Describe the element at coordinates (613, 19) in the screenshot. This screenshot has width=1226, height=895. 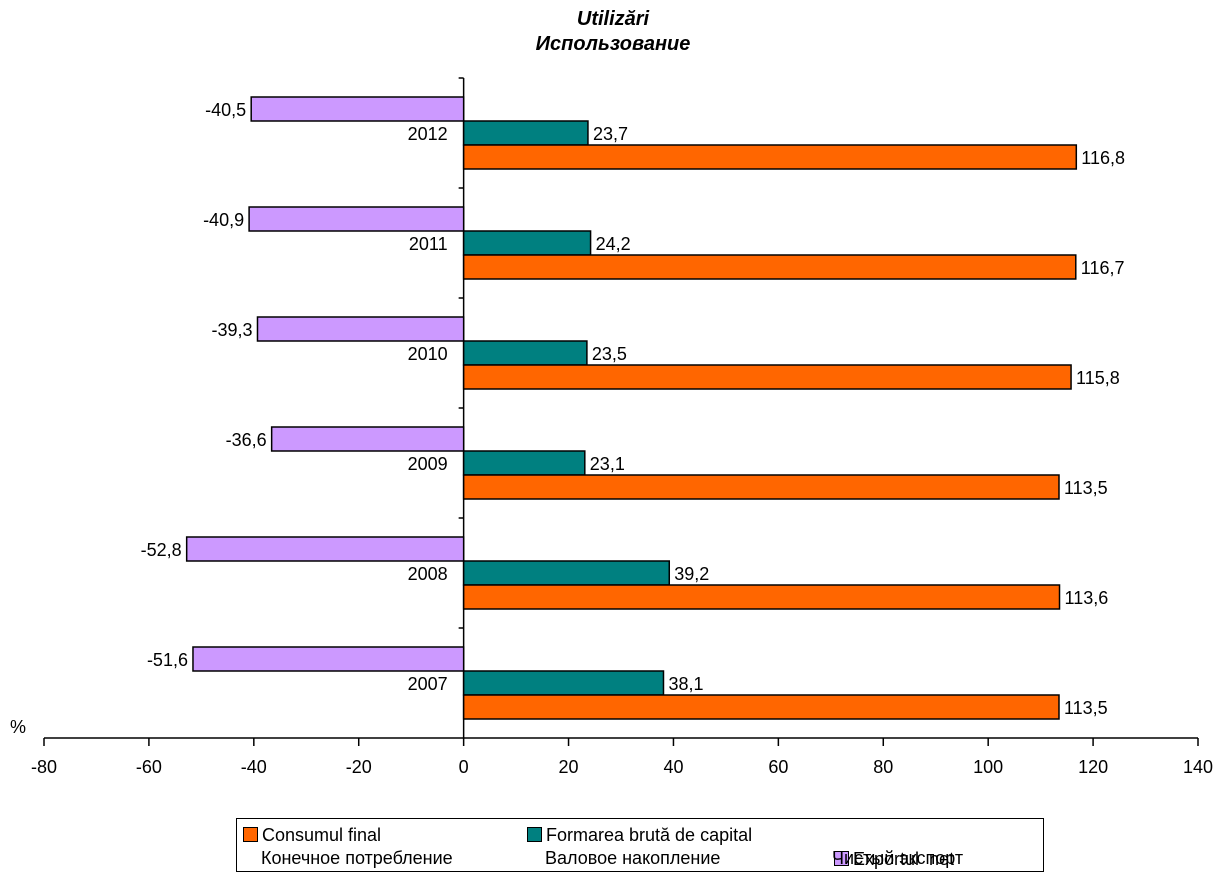
I see `chart-title: Utilizări` at that location.